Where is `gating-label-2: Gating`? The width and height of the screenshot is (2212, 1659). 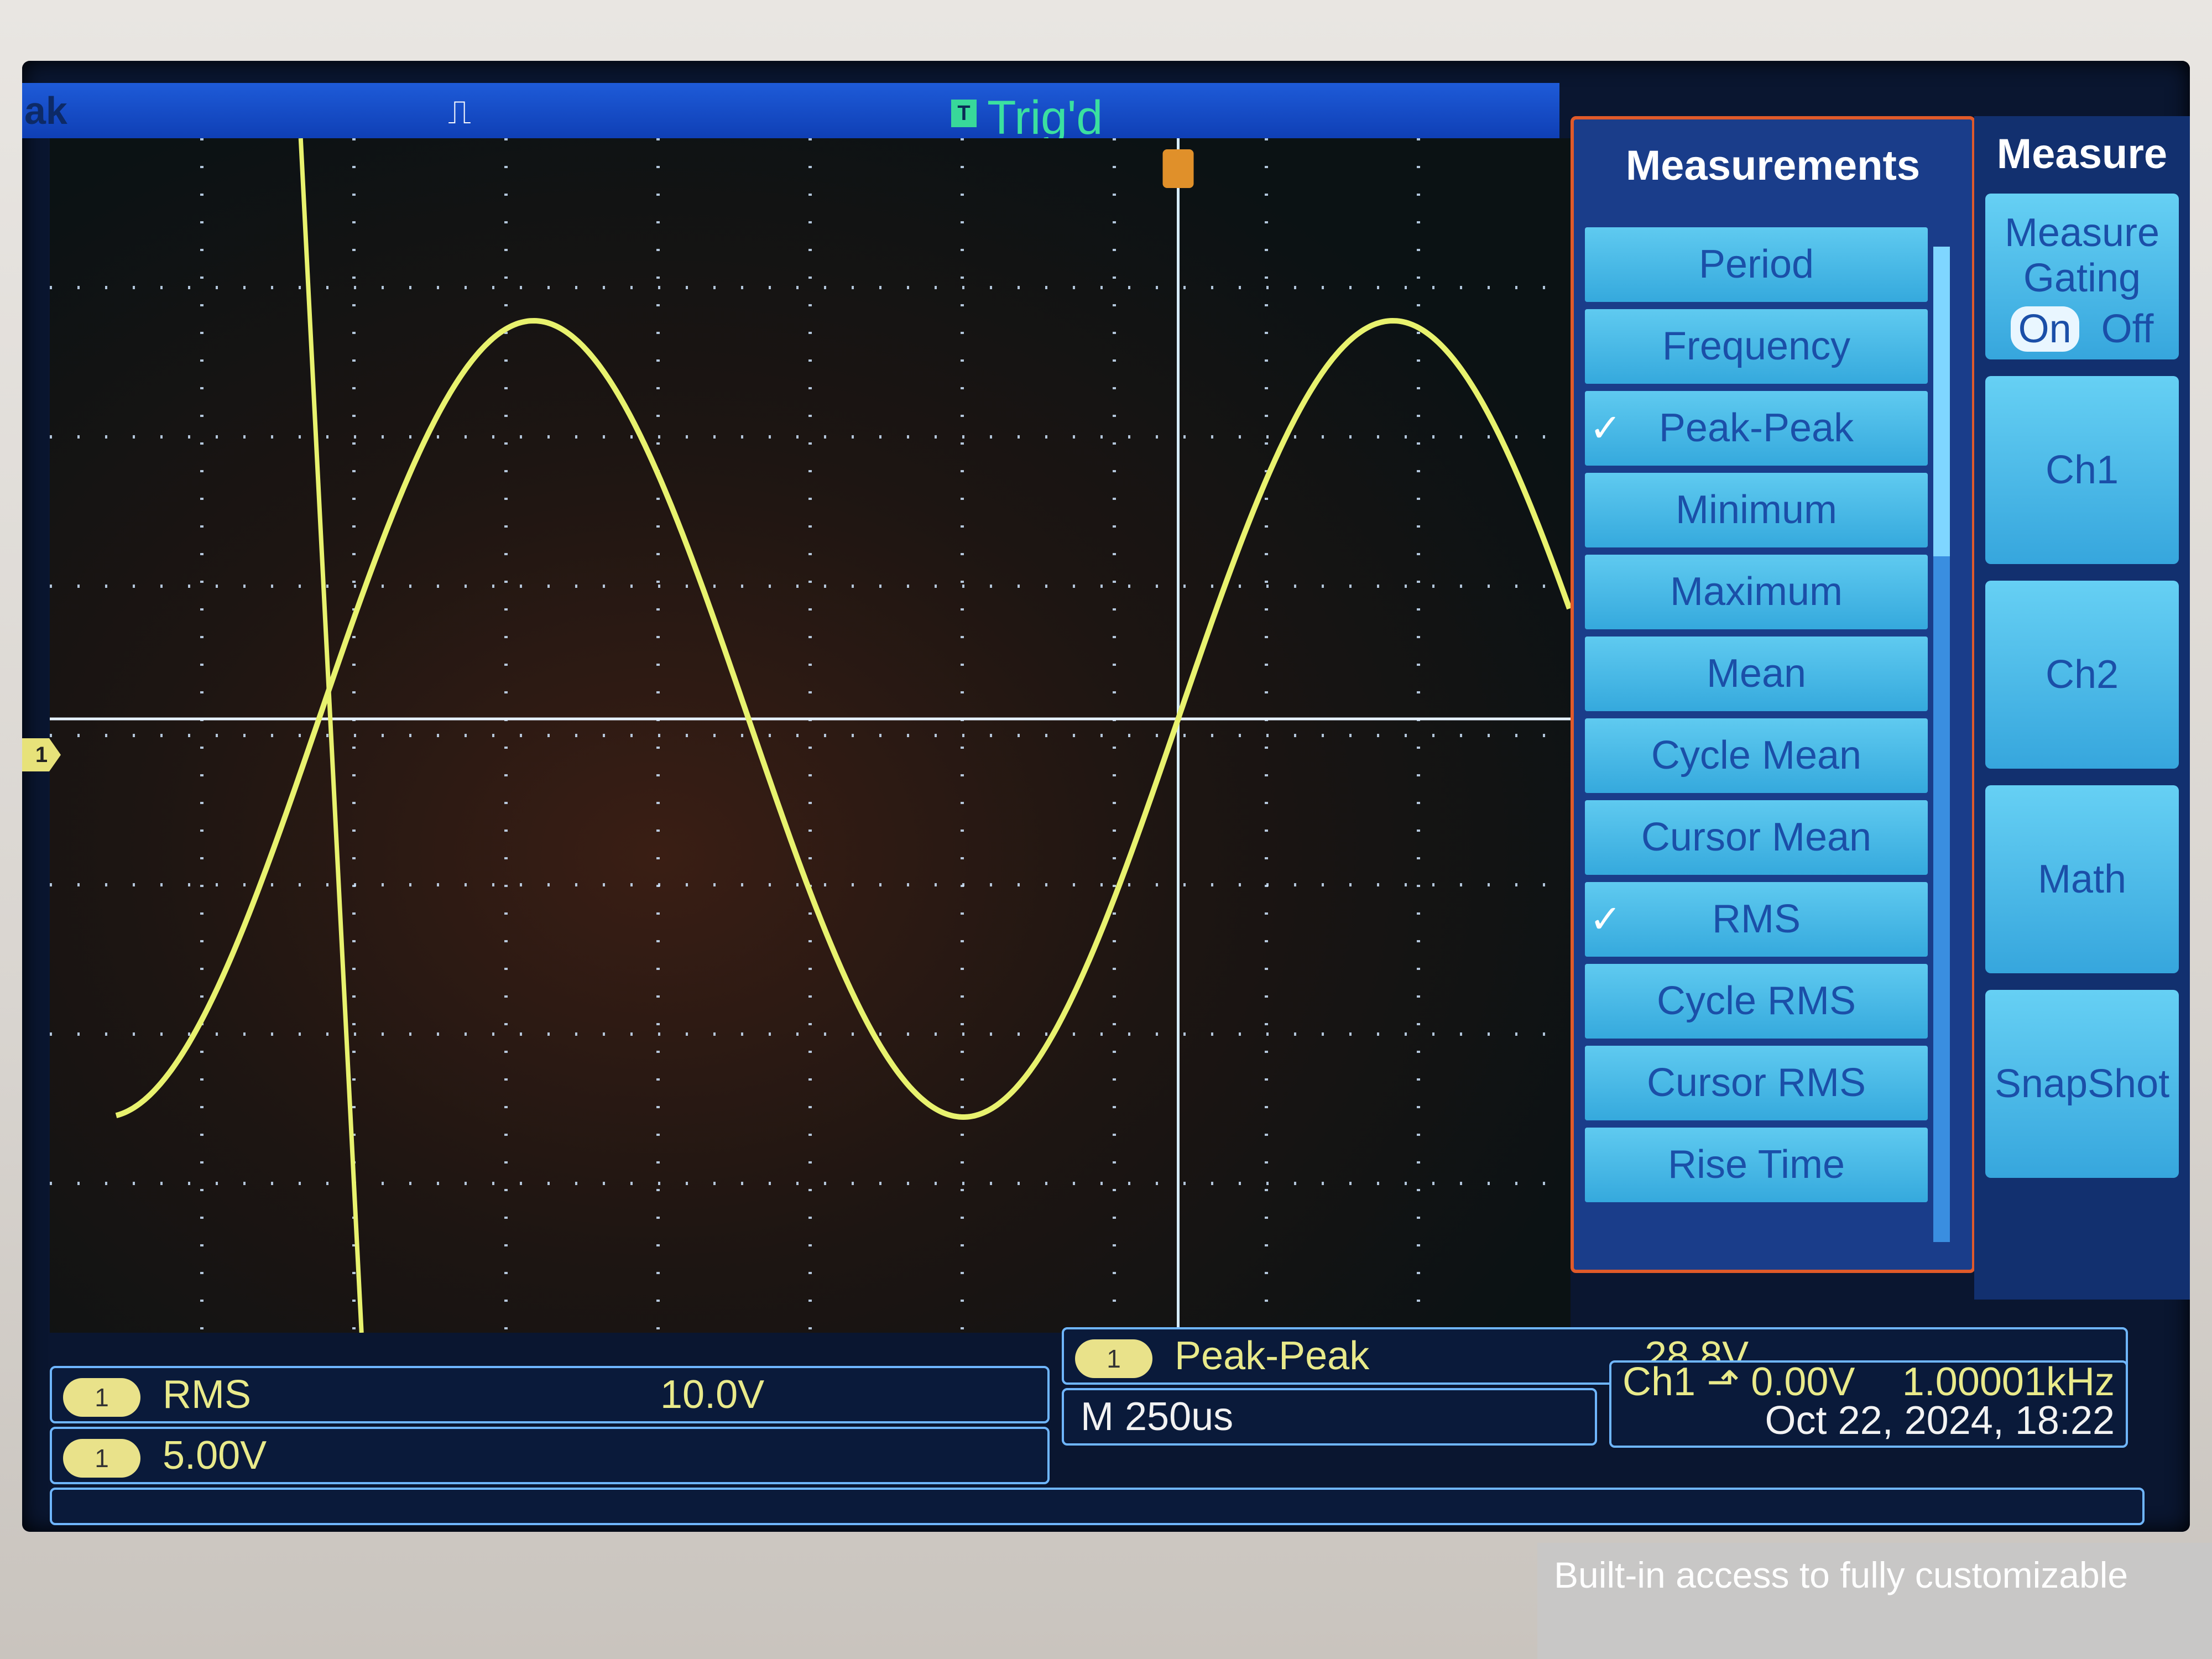
gating-label-2: Gating is located at coordinates (2082, 278).